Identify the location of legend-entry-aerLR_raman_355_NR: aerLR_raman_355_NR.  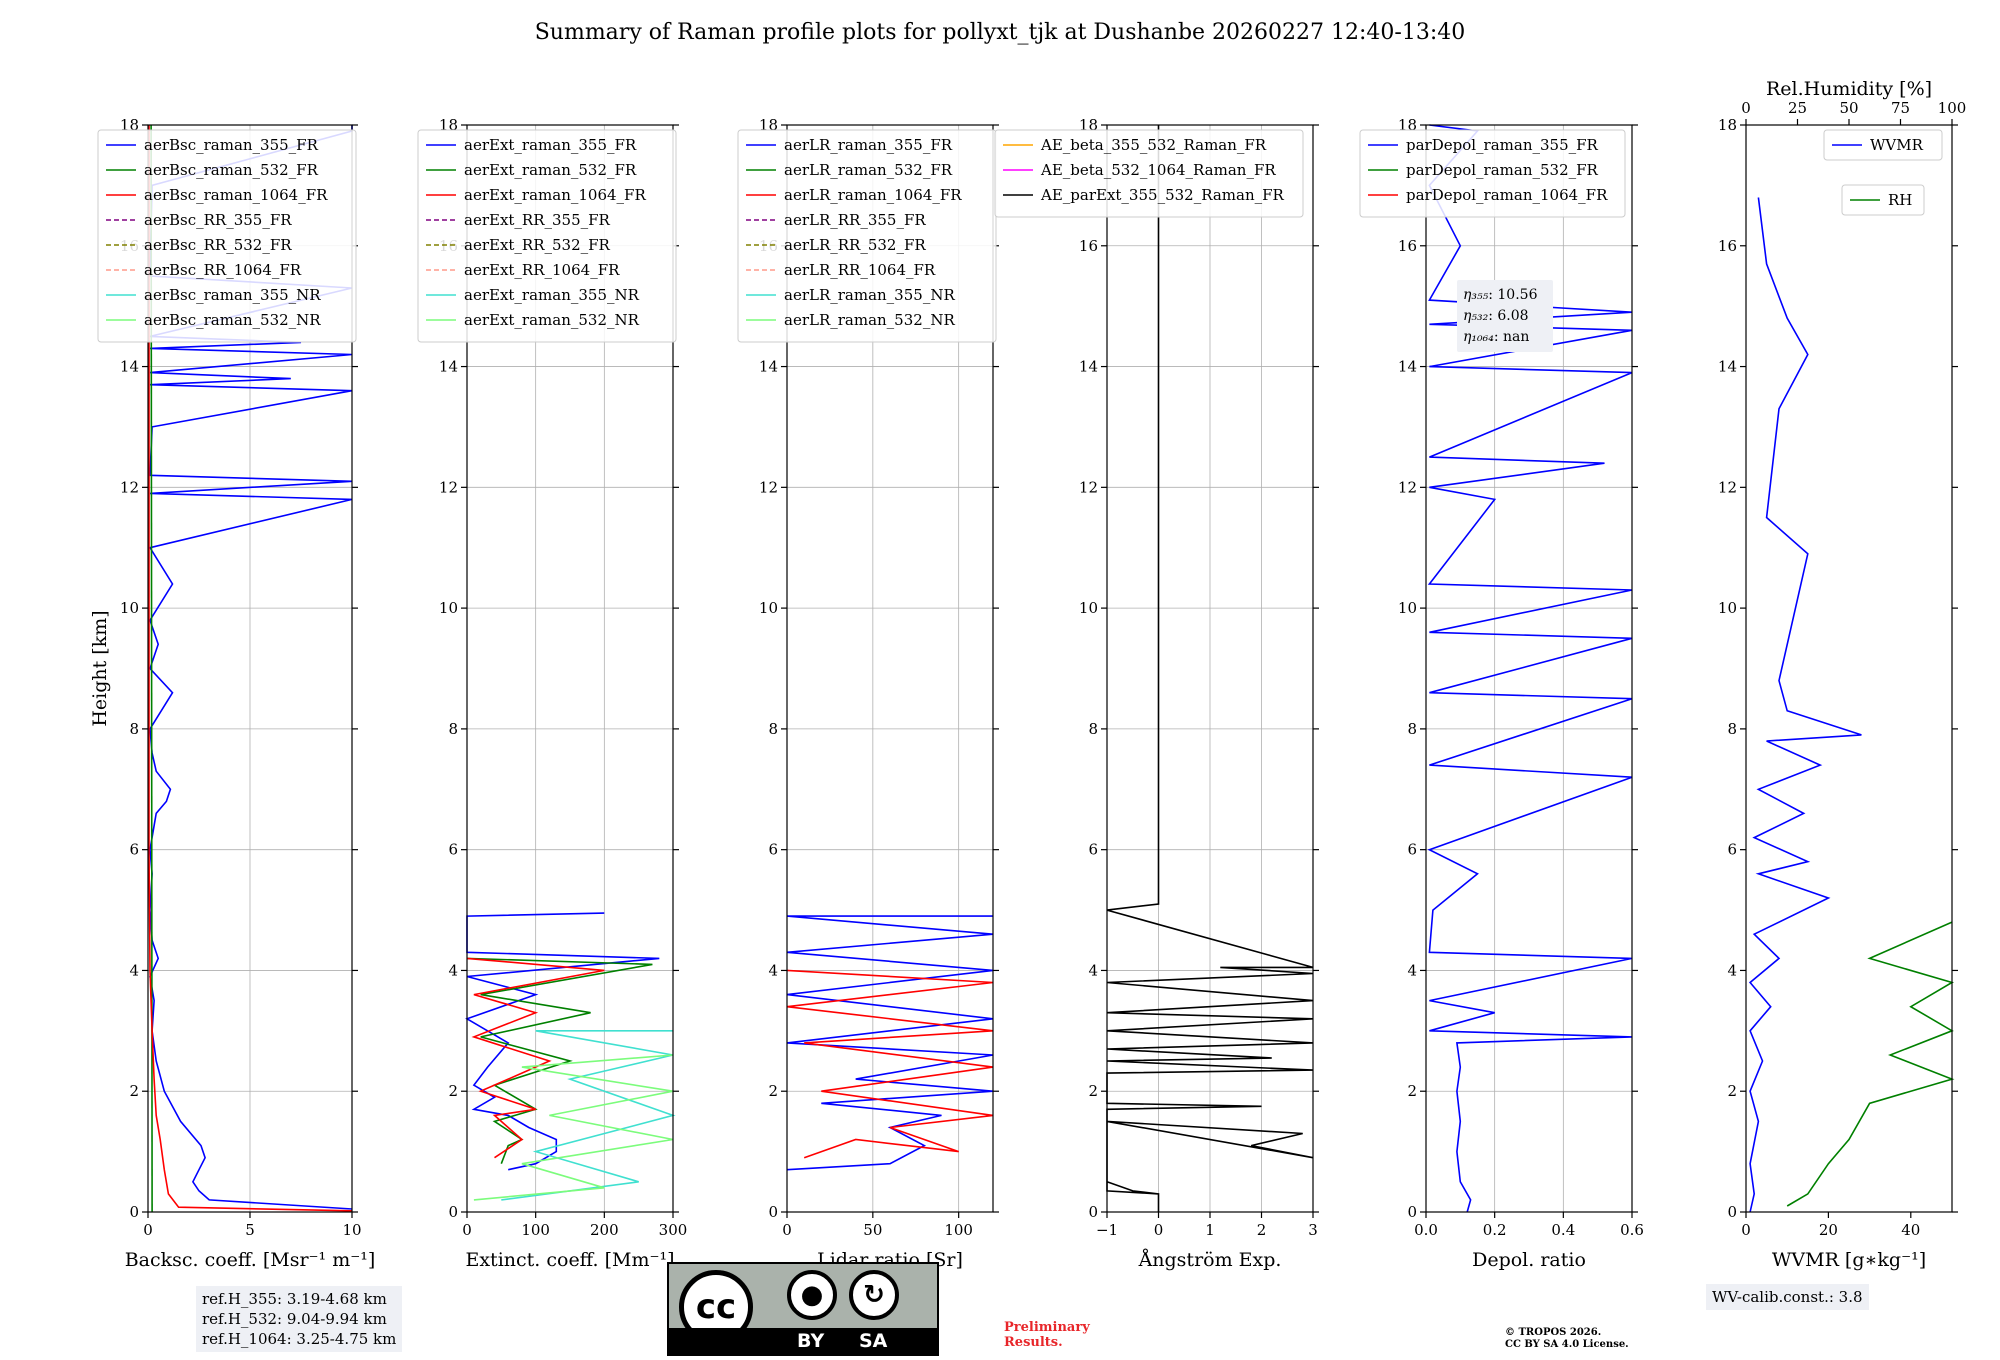
(869, 295).